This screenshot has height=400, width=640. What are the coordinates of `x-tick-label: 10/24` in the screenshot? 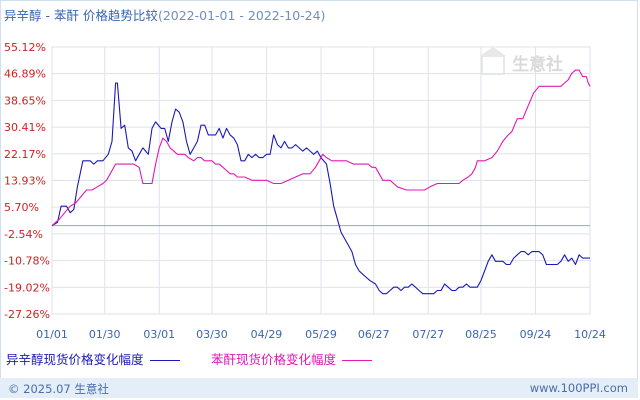 It's located at (590, 334).